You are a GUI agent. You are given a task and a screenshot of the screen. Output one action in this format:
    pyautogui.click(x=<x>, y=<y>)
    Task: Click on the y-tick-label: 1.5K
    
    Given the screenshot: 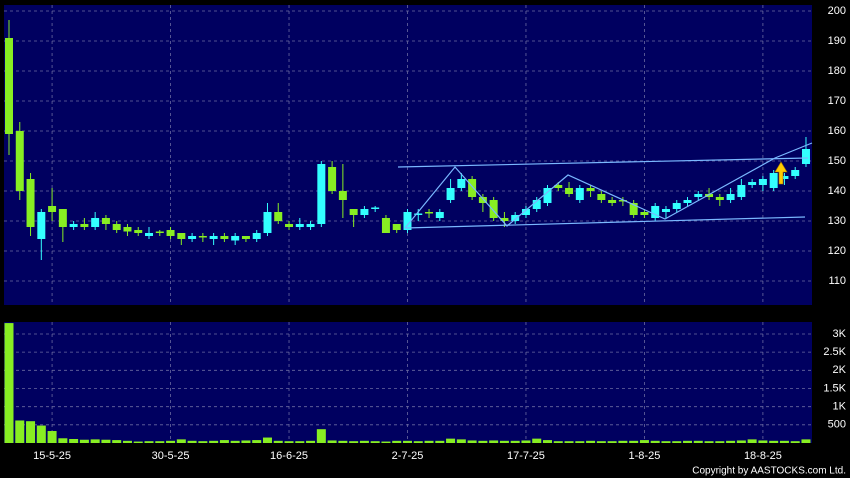 What is the action you would take?
    pyautogui.click(x=834, y=388)
    